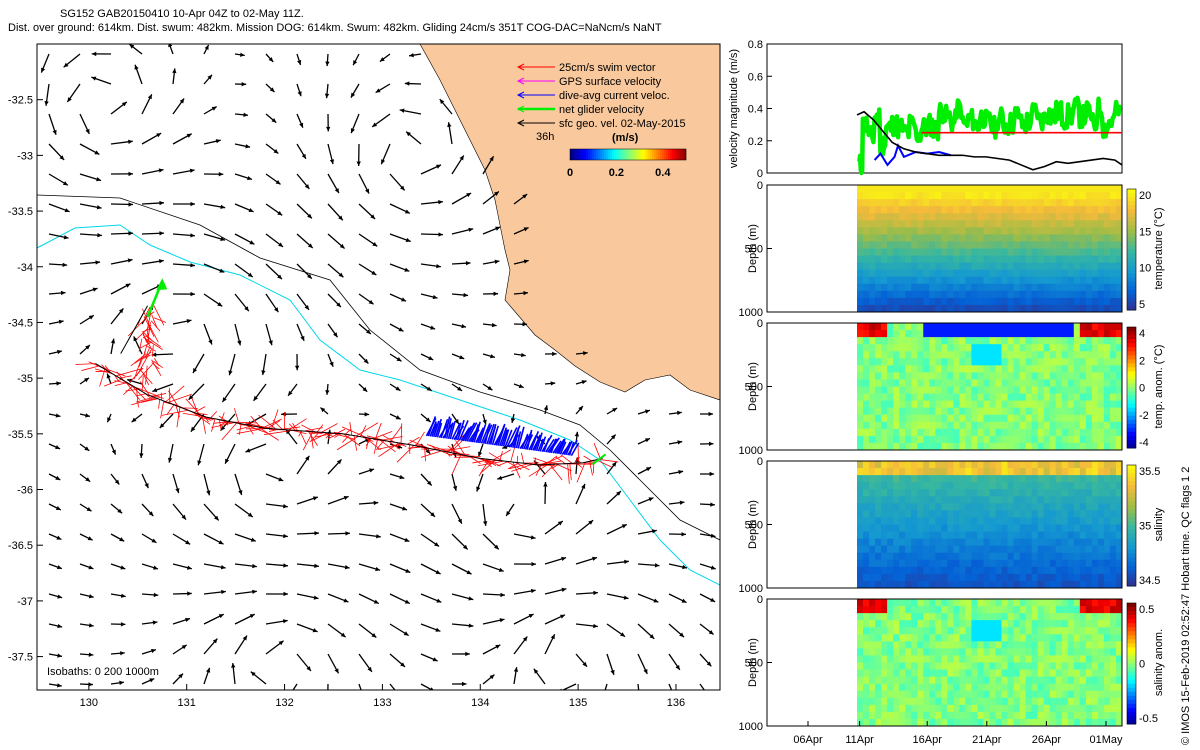 This screenshot has height=750, width=1200. I want to click on velocity-ytick-label-3: 0.6, so click(755, 77).